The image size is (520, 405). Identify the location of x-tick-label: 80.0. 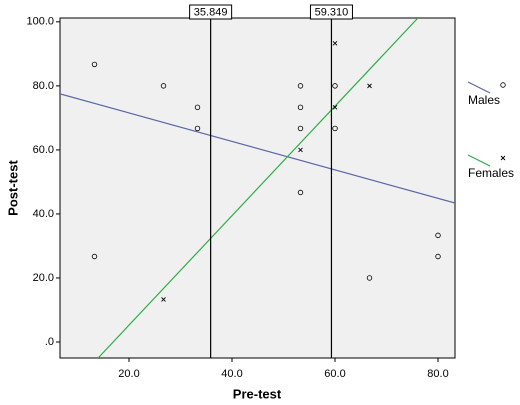
(437, 374).